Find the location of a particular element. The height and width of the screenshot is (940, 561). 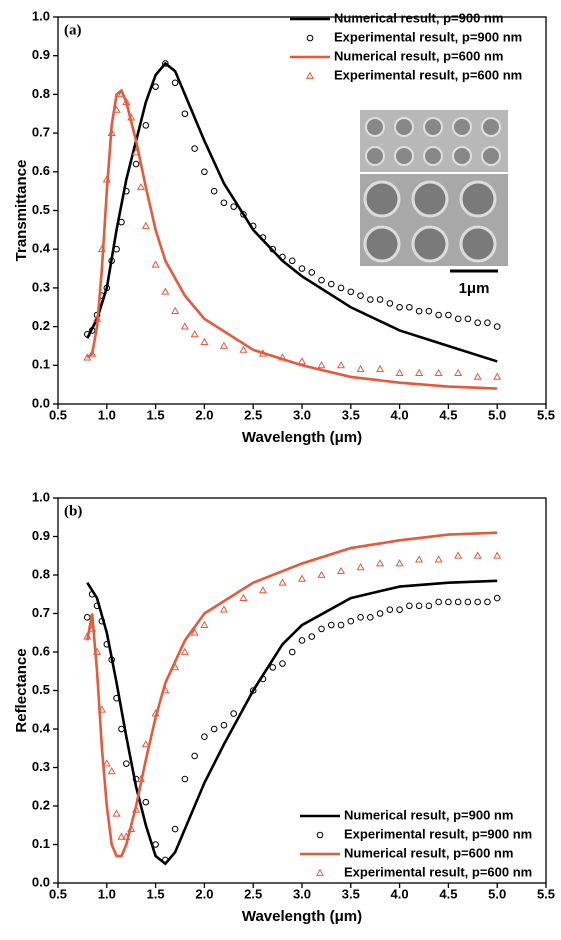

y-tick-label: 0.2 is located at coordinates (41, 804).